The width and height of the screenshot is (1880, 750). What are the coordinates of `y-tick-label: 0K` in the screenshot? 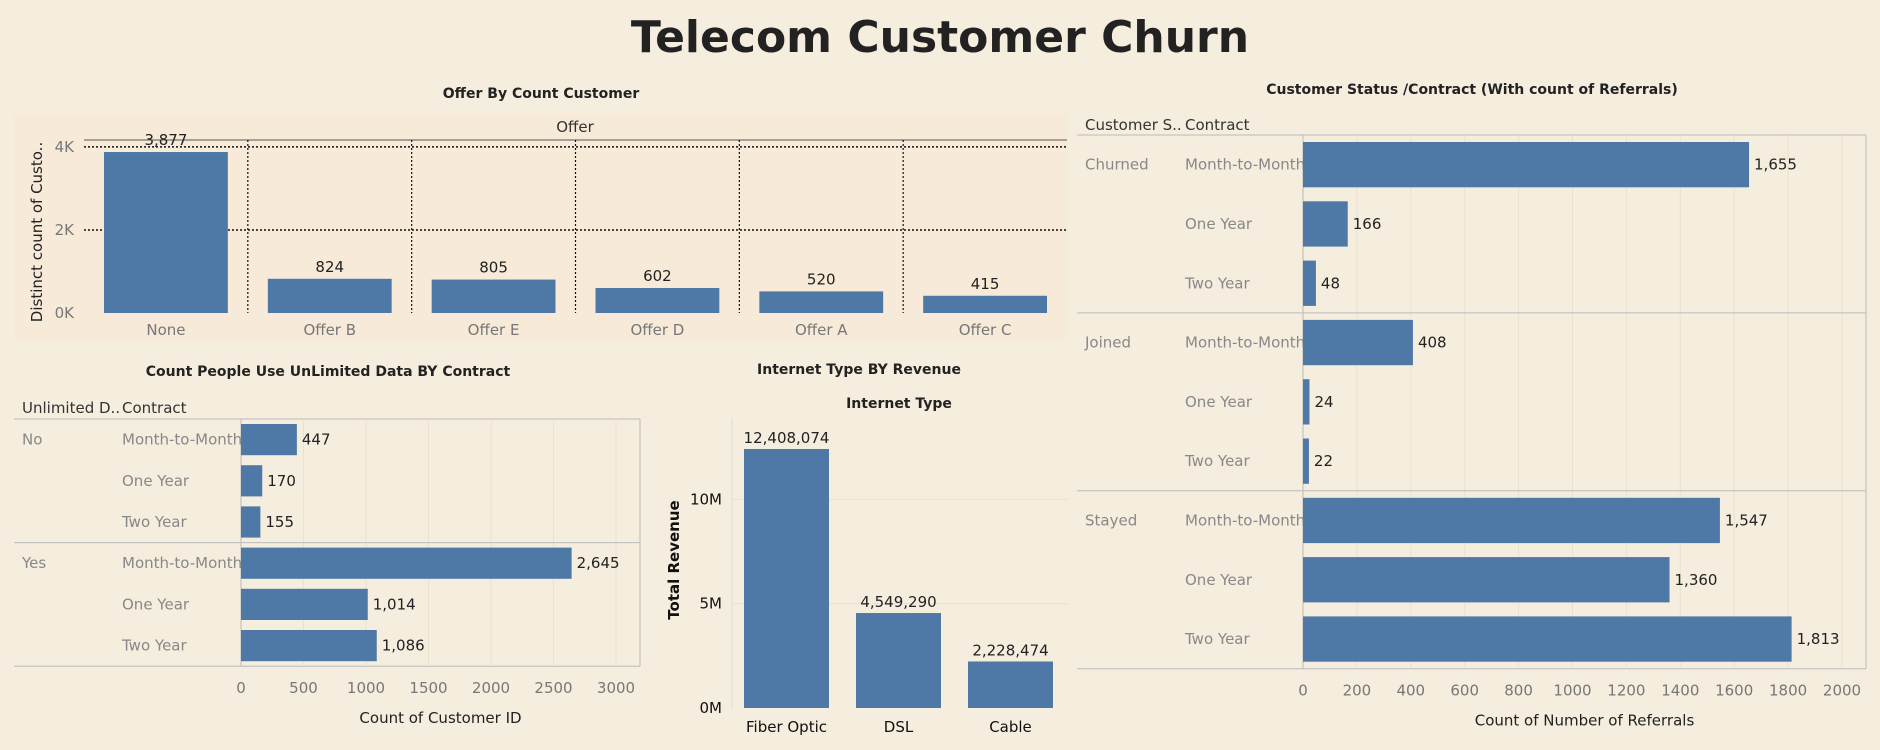 It's located at (65, 313).